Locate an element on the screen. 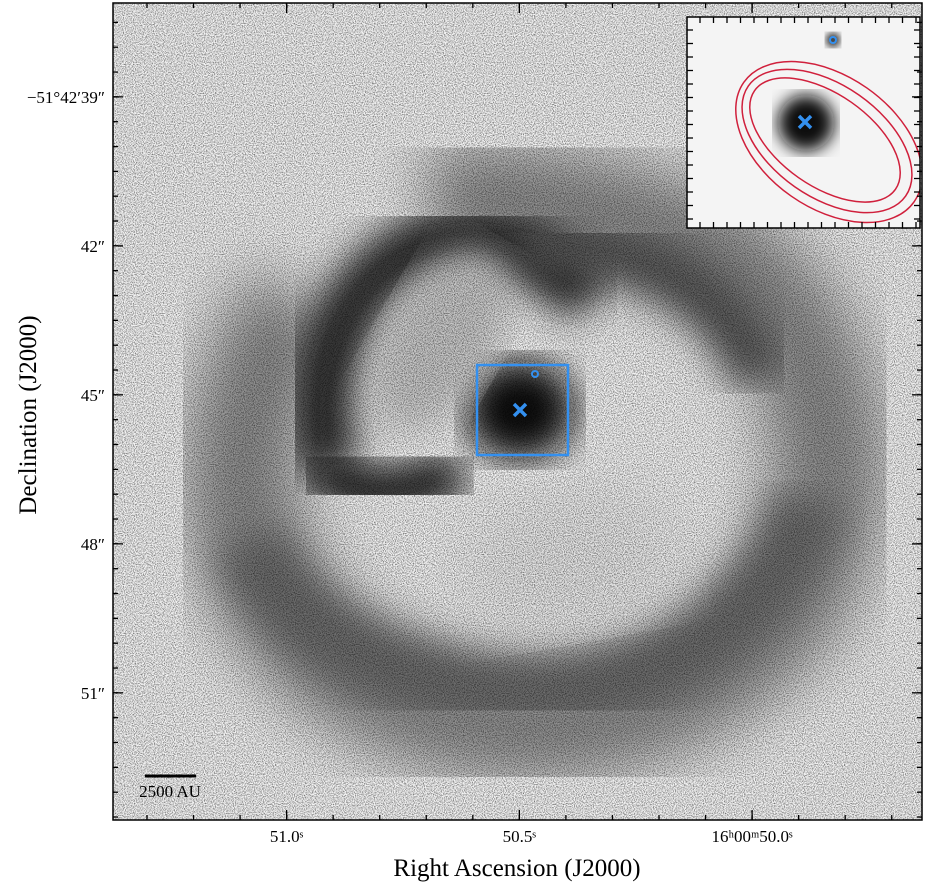  x-tick-label: 16ʰ00ᵐ50.0ˢ is located at coordinates (753, 836).